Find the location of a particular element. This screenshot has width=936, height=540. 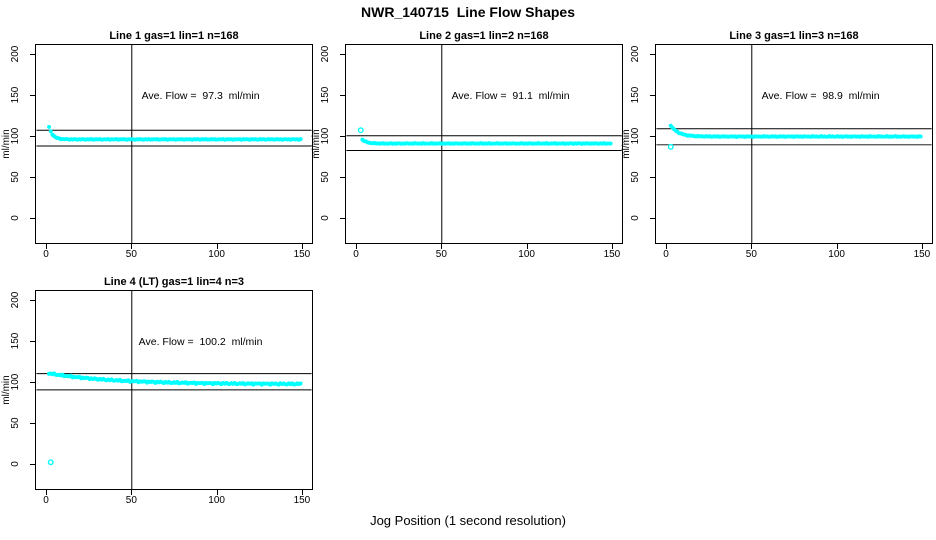

plot-box: Ave. Flow = 98.9 ml/min is located at coordinates (794, 144).